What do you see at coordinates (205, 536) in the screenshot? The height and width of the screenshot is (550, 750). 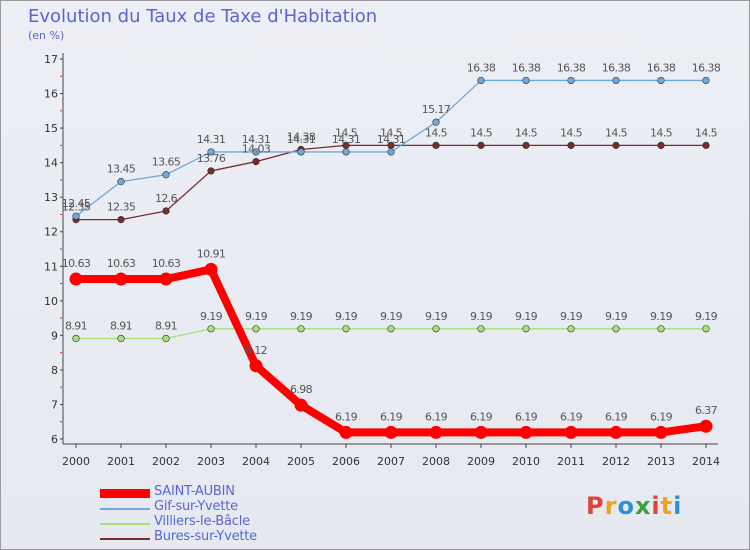 I see `legend-label: Bures-sur-Yvette` at bounding box center [205, 536].